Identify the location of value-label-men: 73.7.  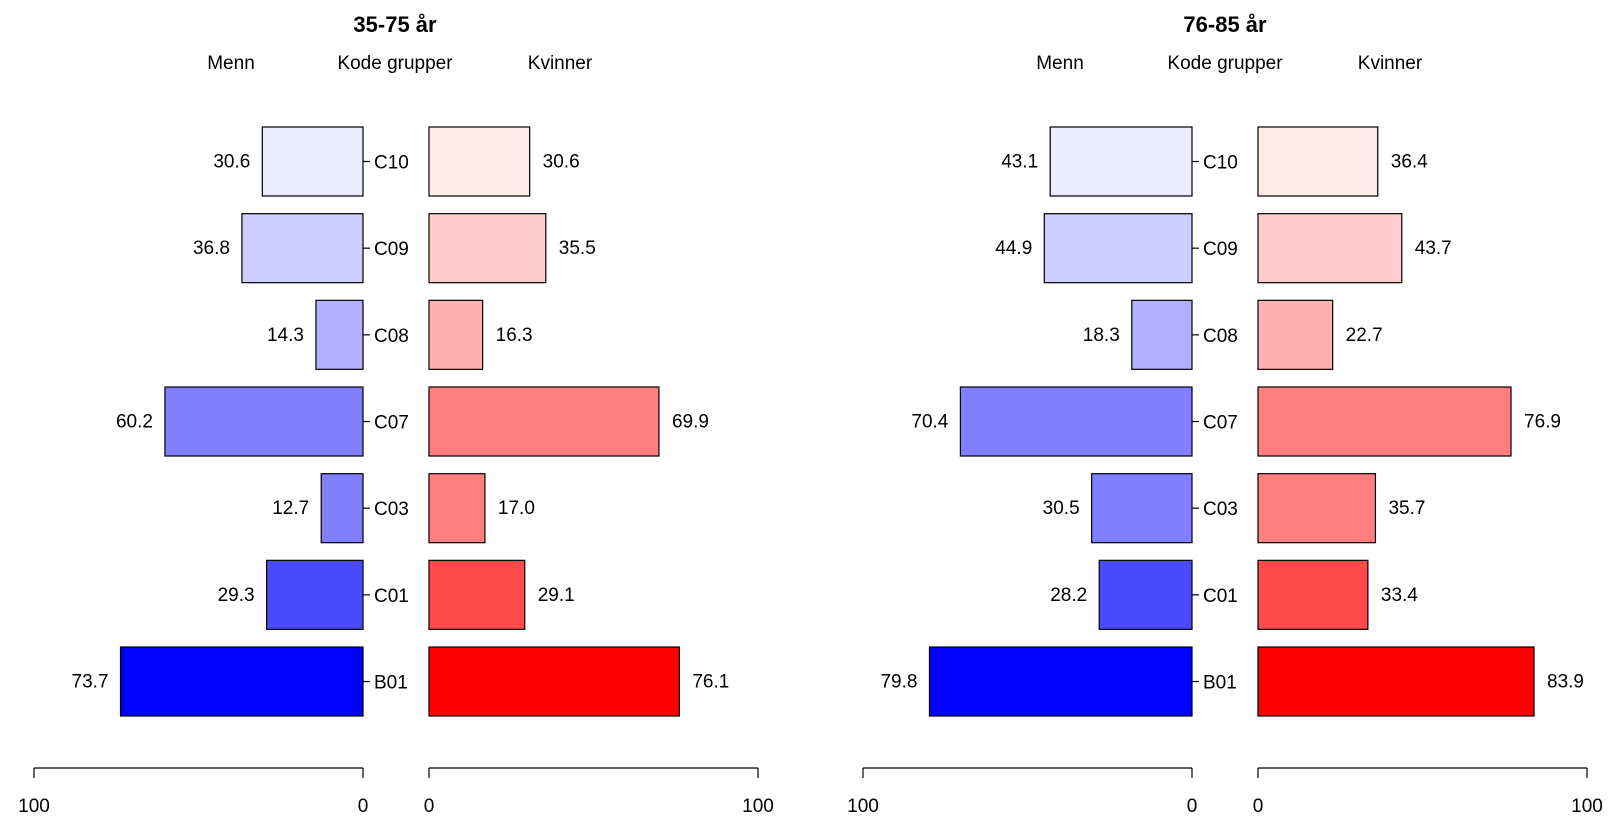
(90, 682).